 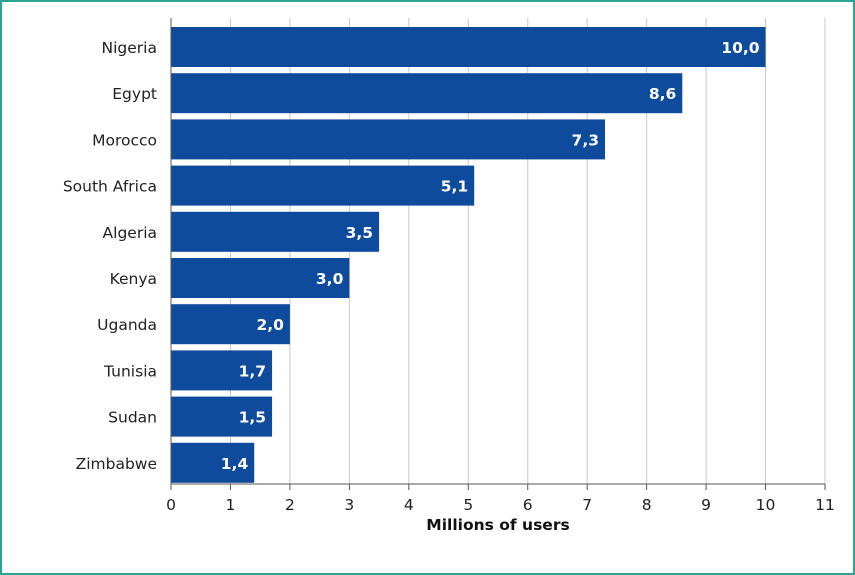 What do you see at coordinates (349, 505) in the screenshot?
I see `x-tick-label: 3` at bounding box center [349, 505].